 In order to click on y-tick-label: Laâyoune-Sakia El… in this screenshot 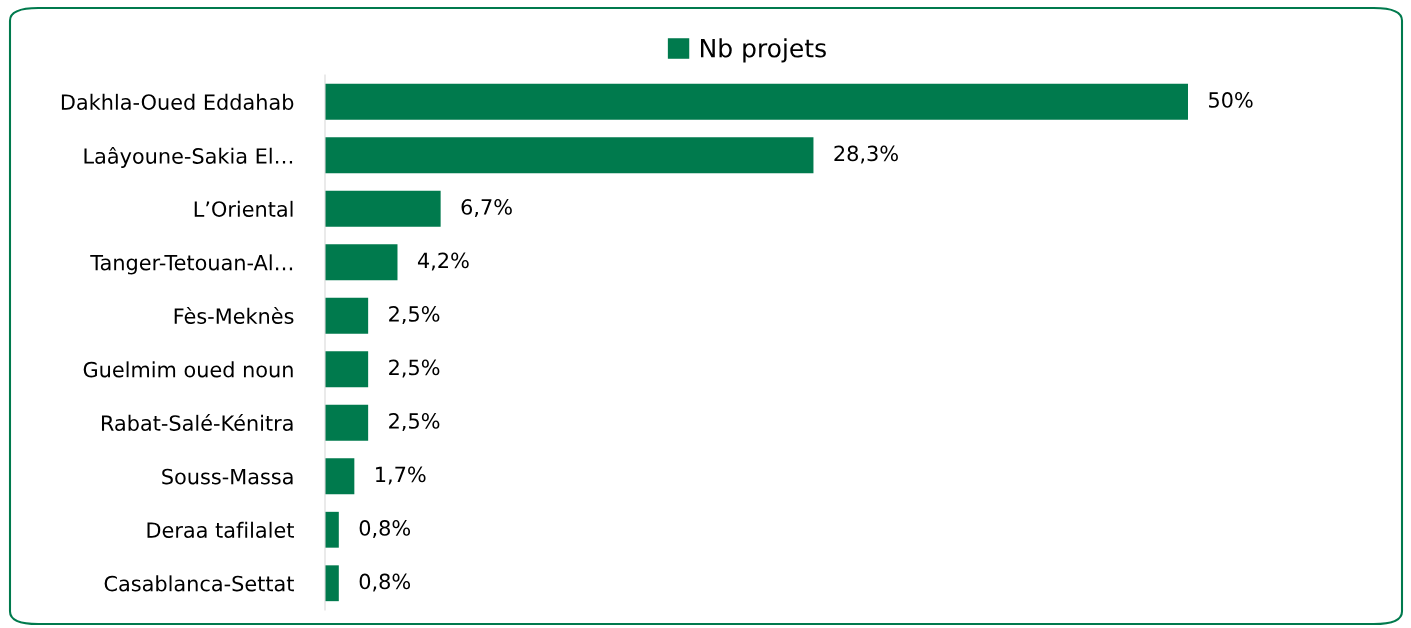, I will do `click(188, 157)`.